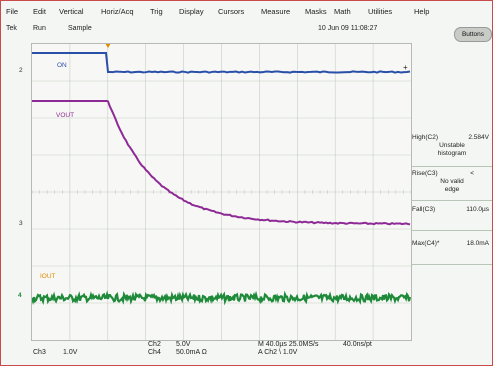 The width and height of the screenshot is (493, 366). Describe the element at coordinates (12, 11) in the screenshot. I see `menu-file: File` at that location.